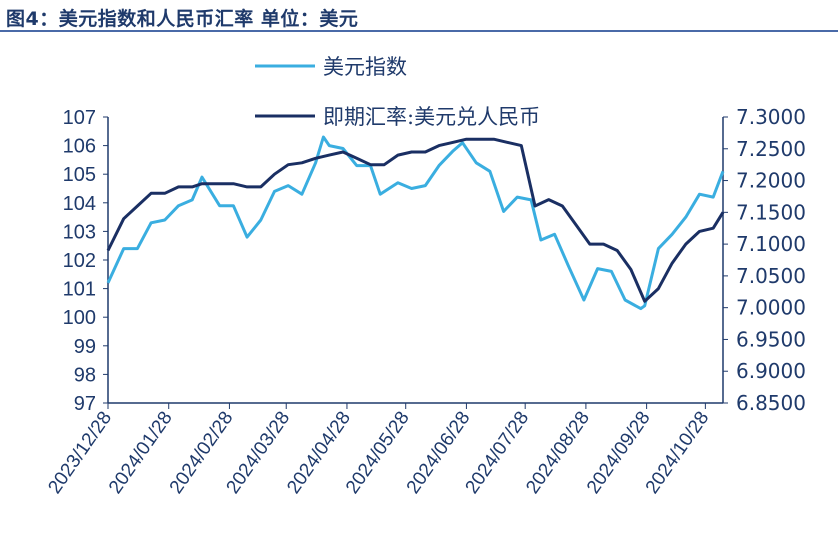 Image resolution: width=838 pixels, height=545 pixels. I want to click on y-left-tick-label: 98, so click(85, 375).